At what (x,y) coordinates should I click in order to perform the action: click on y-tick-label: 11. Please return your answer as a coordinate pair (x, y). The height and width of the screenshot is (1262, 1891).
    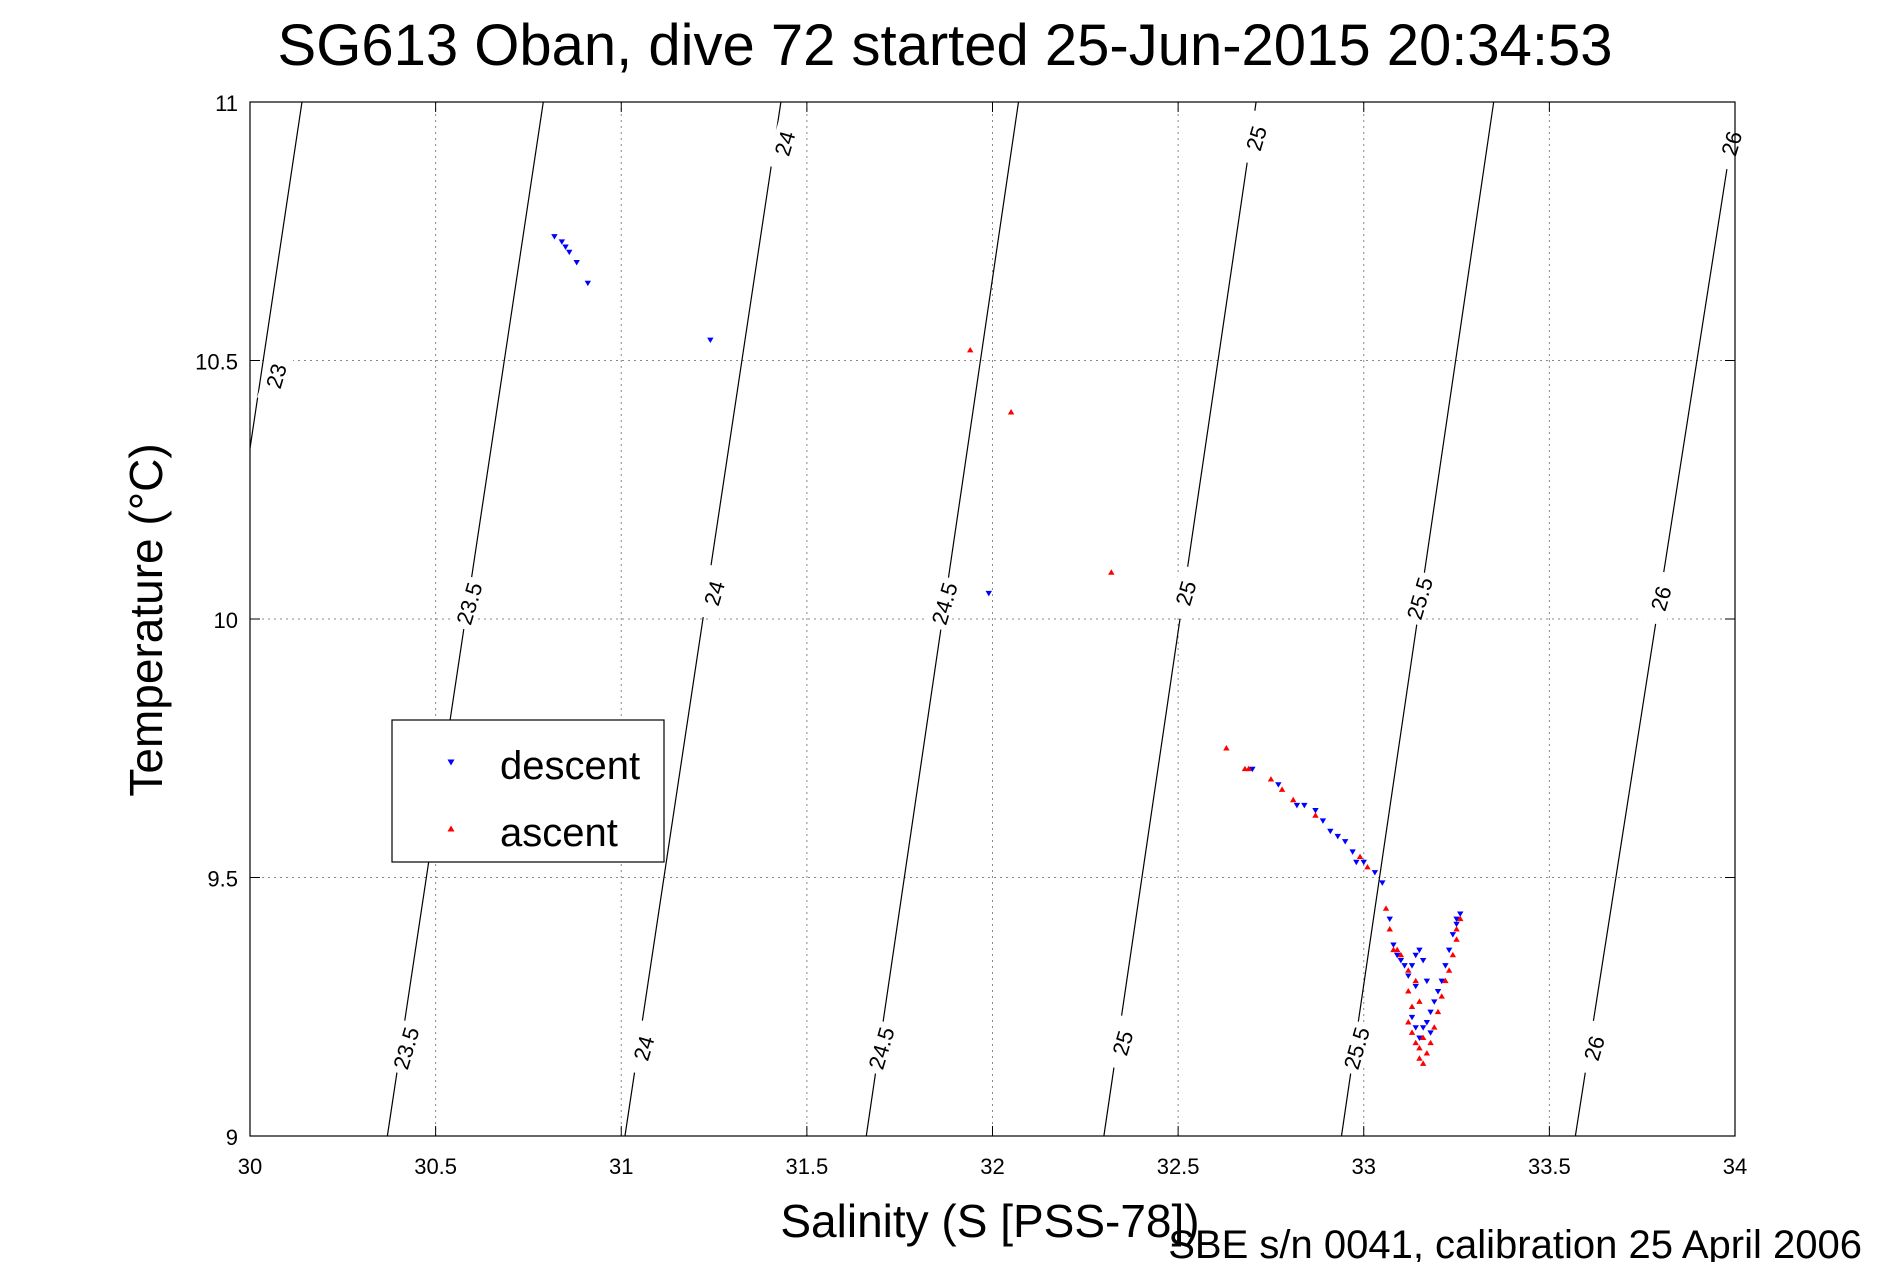
    Looking at the image, I should click on (226, 103).